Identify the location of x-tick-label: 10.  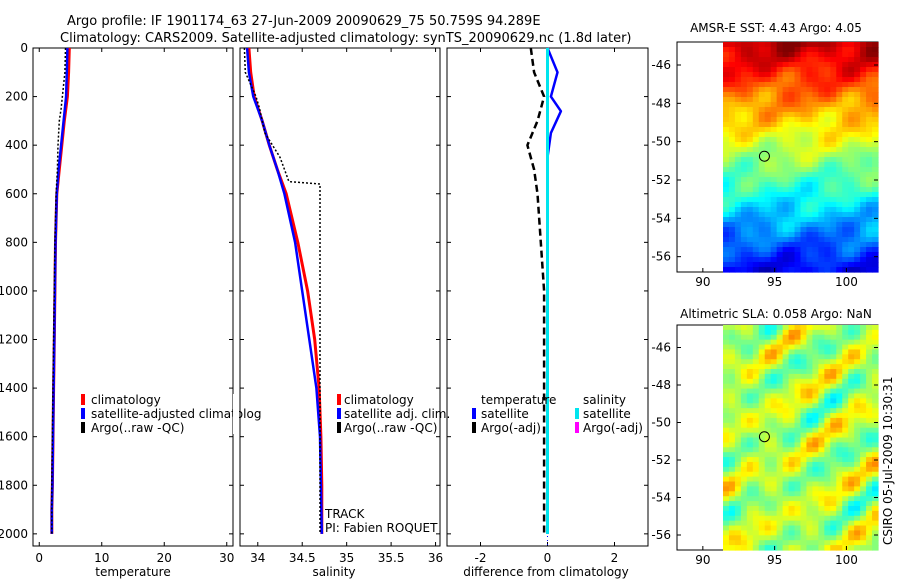
(101, 558).